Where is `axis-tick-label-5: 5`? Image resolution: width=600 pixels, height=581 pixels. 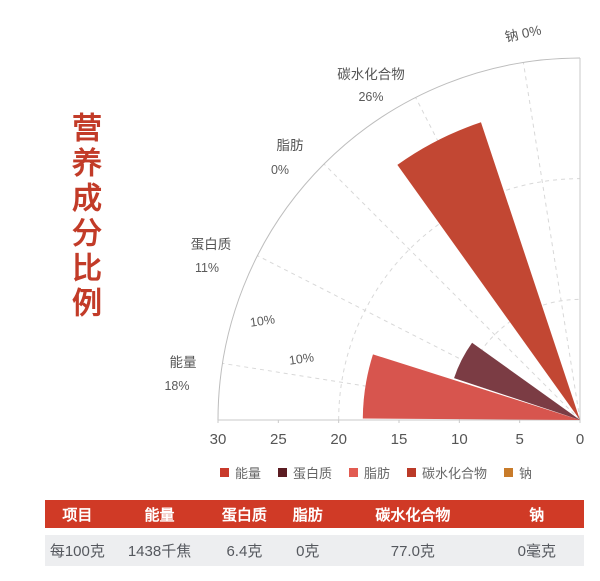
axis-tick-label-5: 5 is located at coordinates (519, 439).